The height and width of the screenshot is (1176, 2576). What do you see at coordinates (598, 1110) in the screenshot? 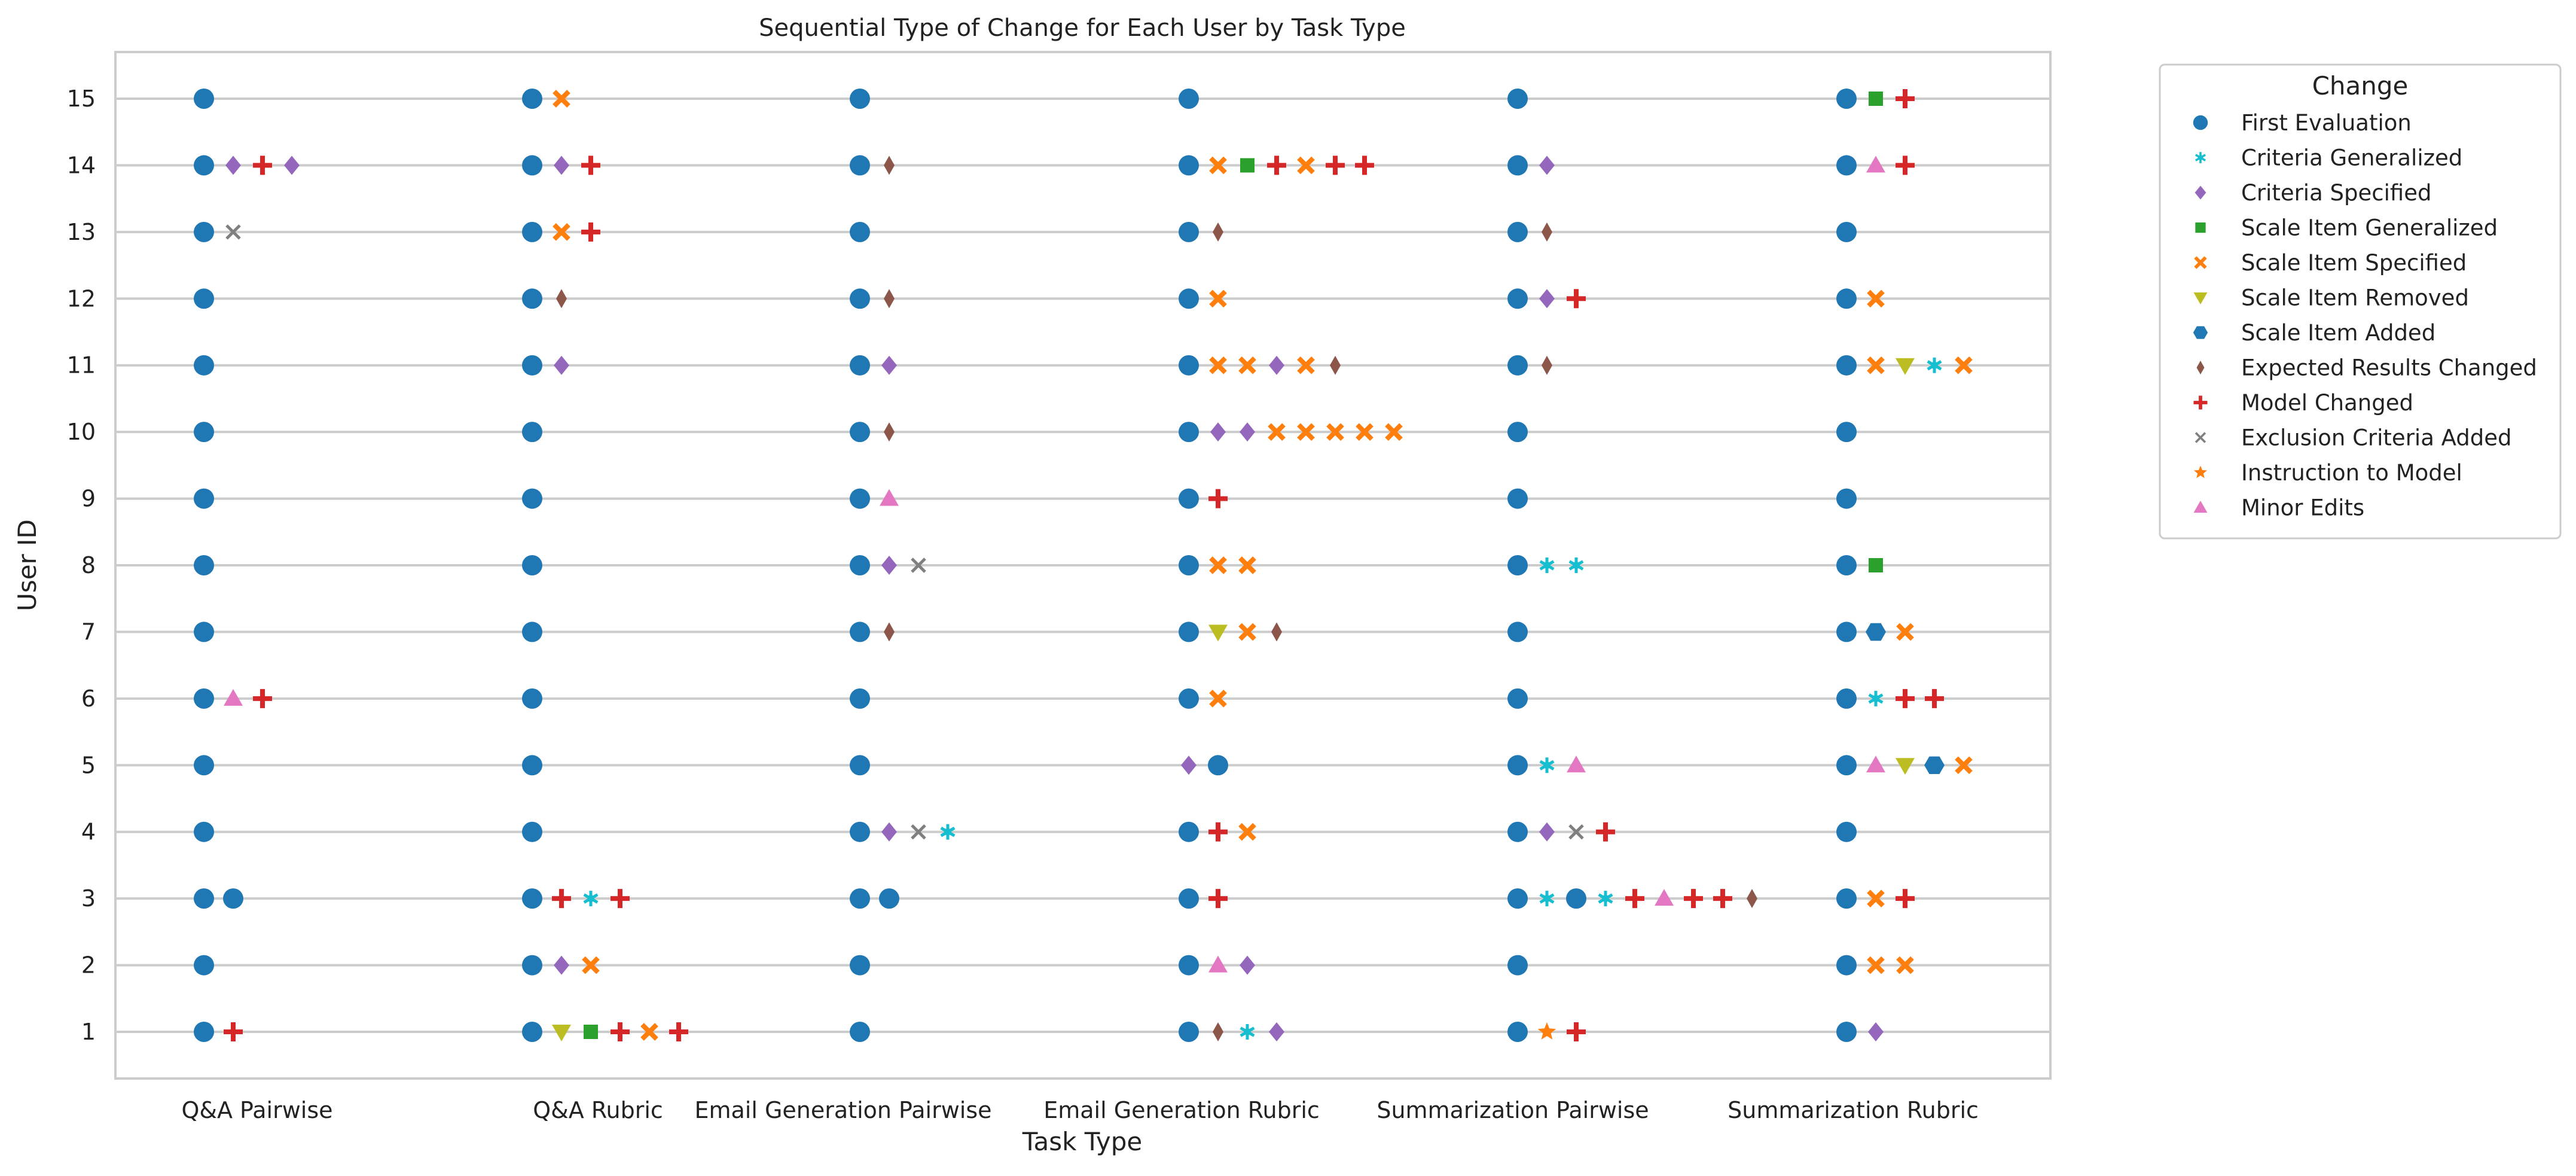
I see `x-tick-label-qanda-rubric: Q&A Rubric` at bounding box center [598, 1110].